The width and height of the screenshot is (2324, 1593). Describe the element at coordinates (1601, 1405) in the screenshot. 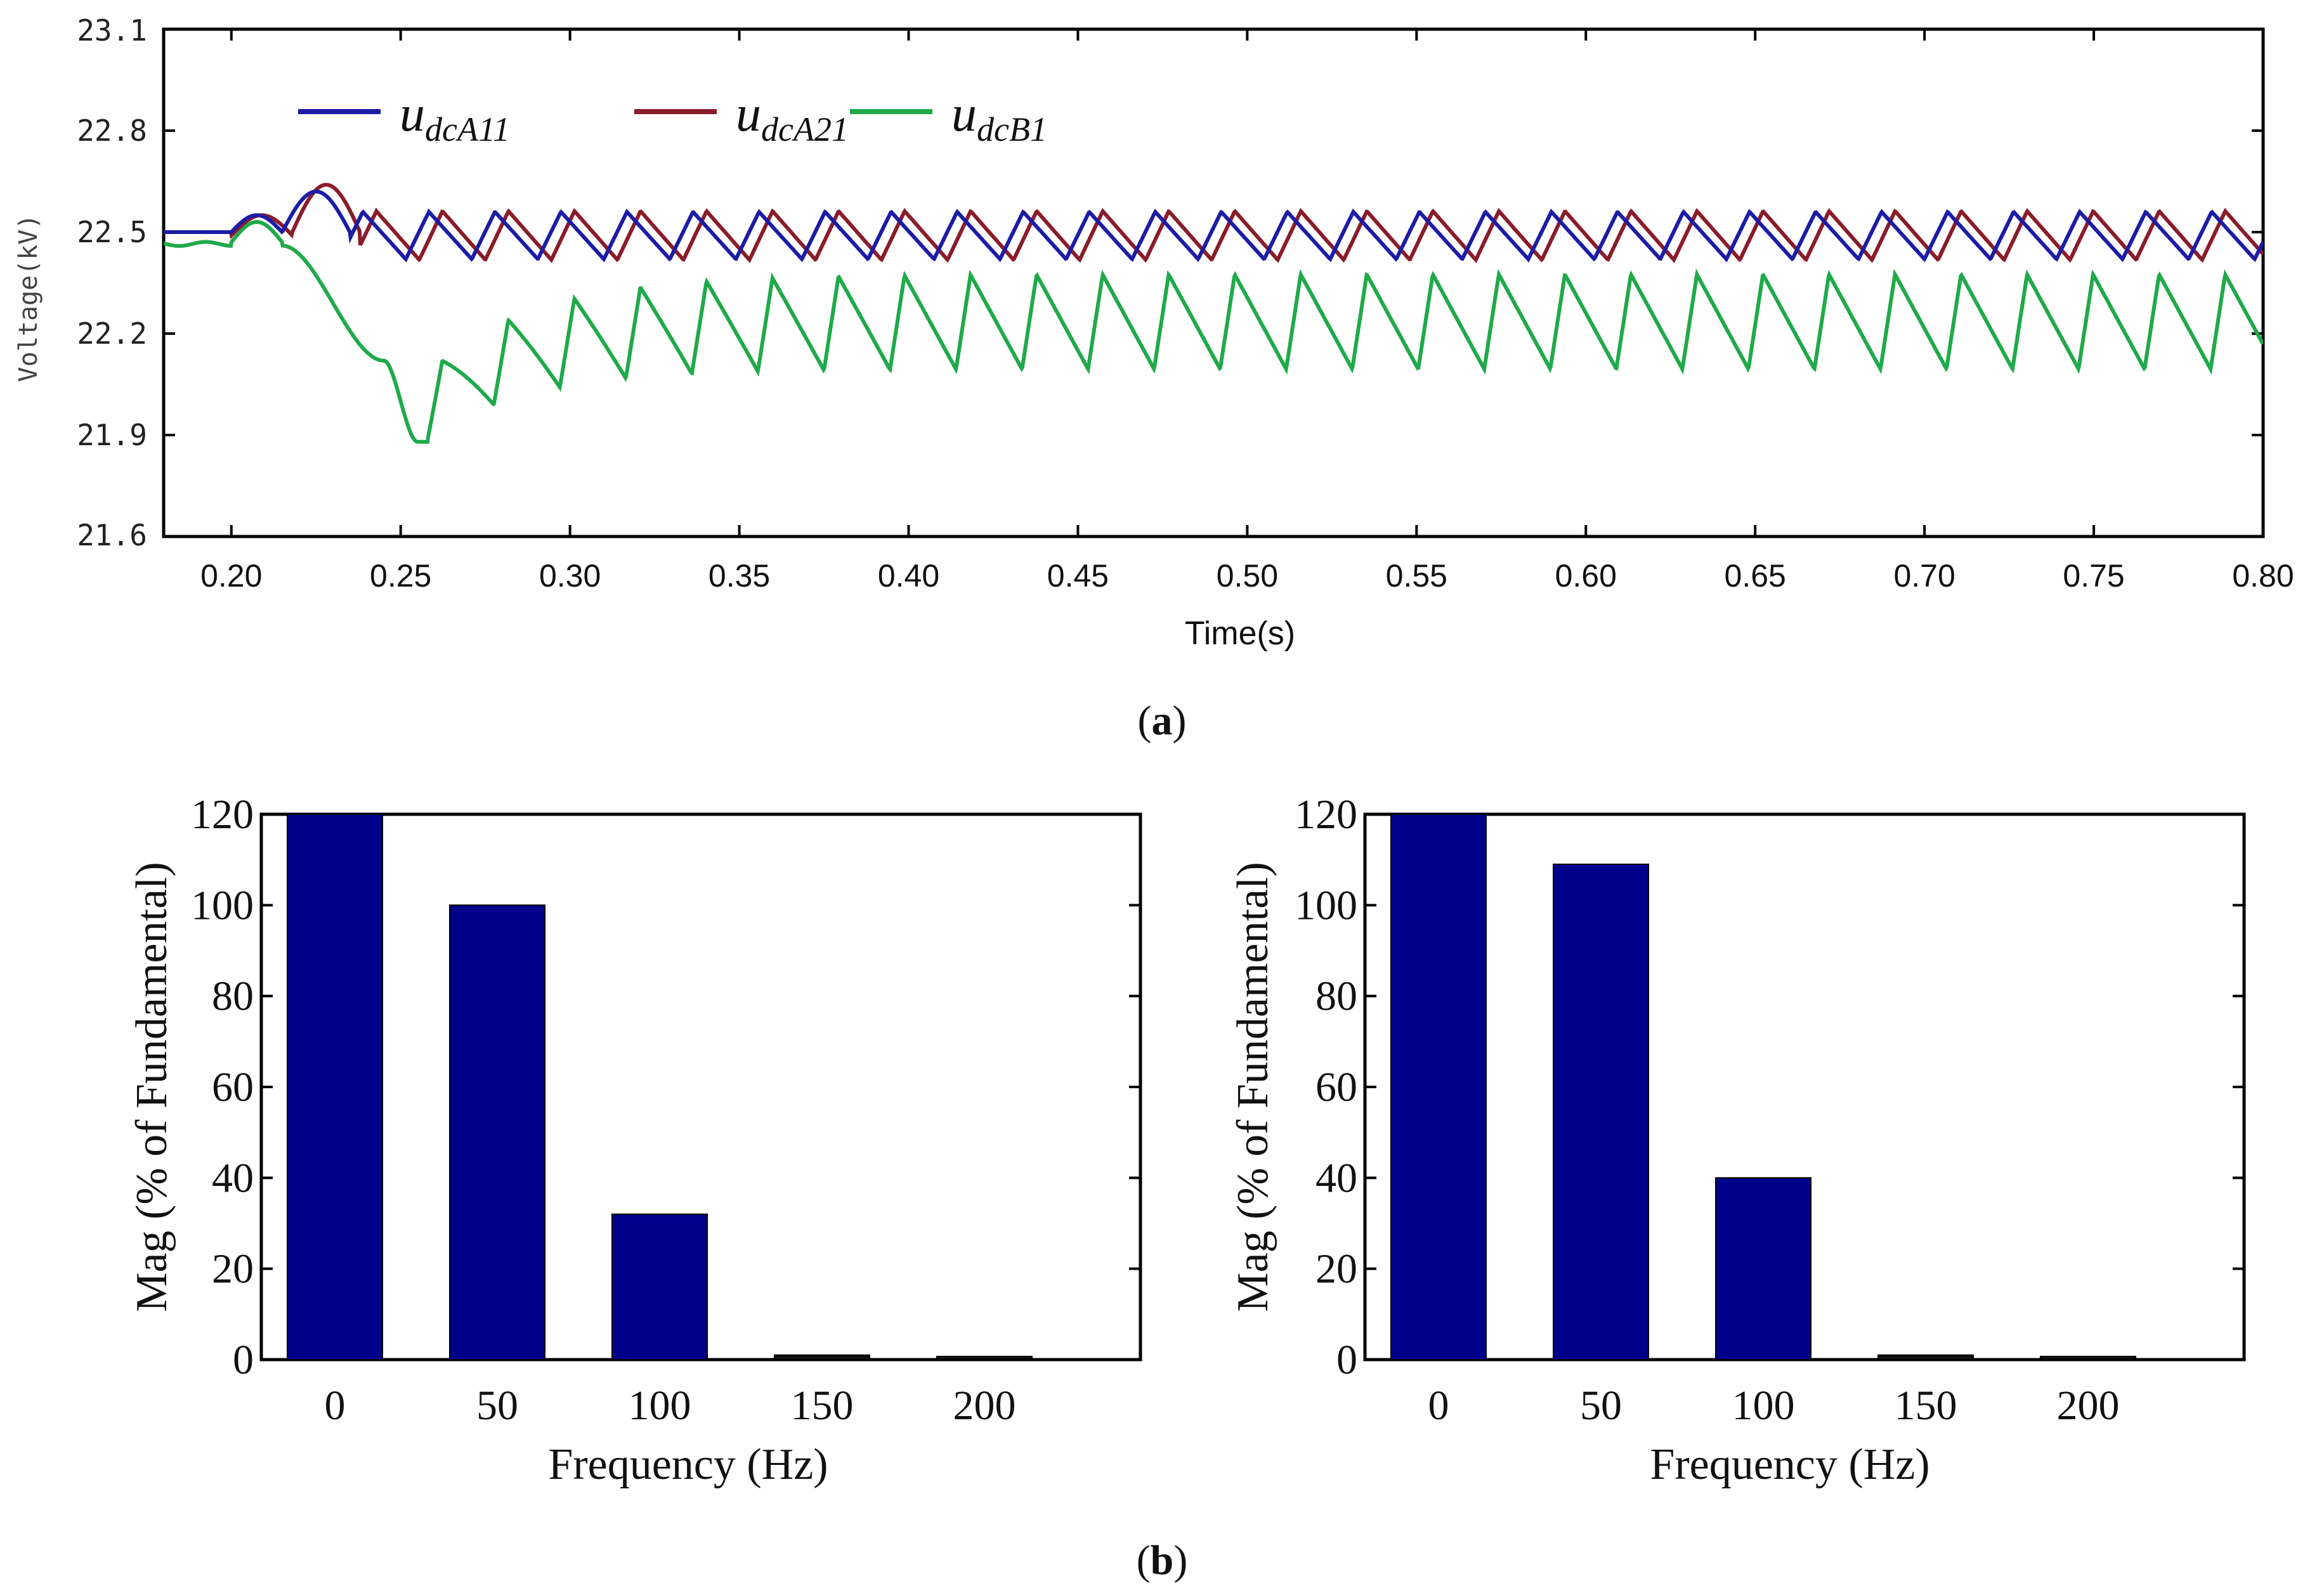

I see `x-tick-label-b2: 50` at that location.